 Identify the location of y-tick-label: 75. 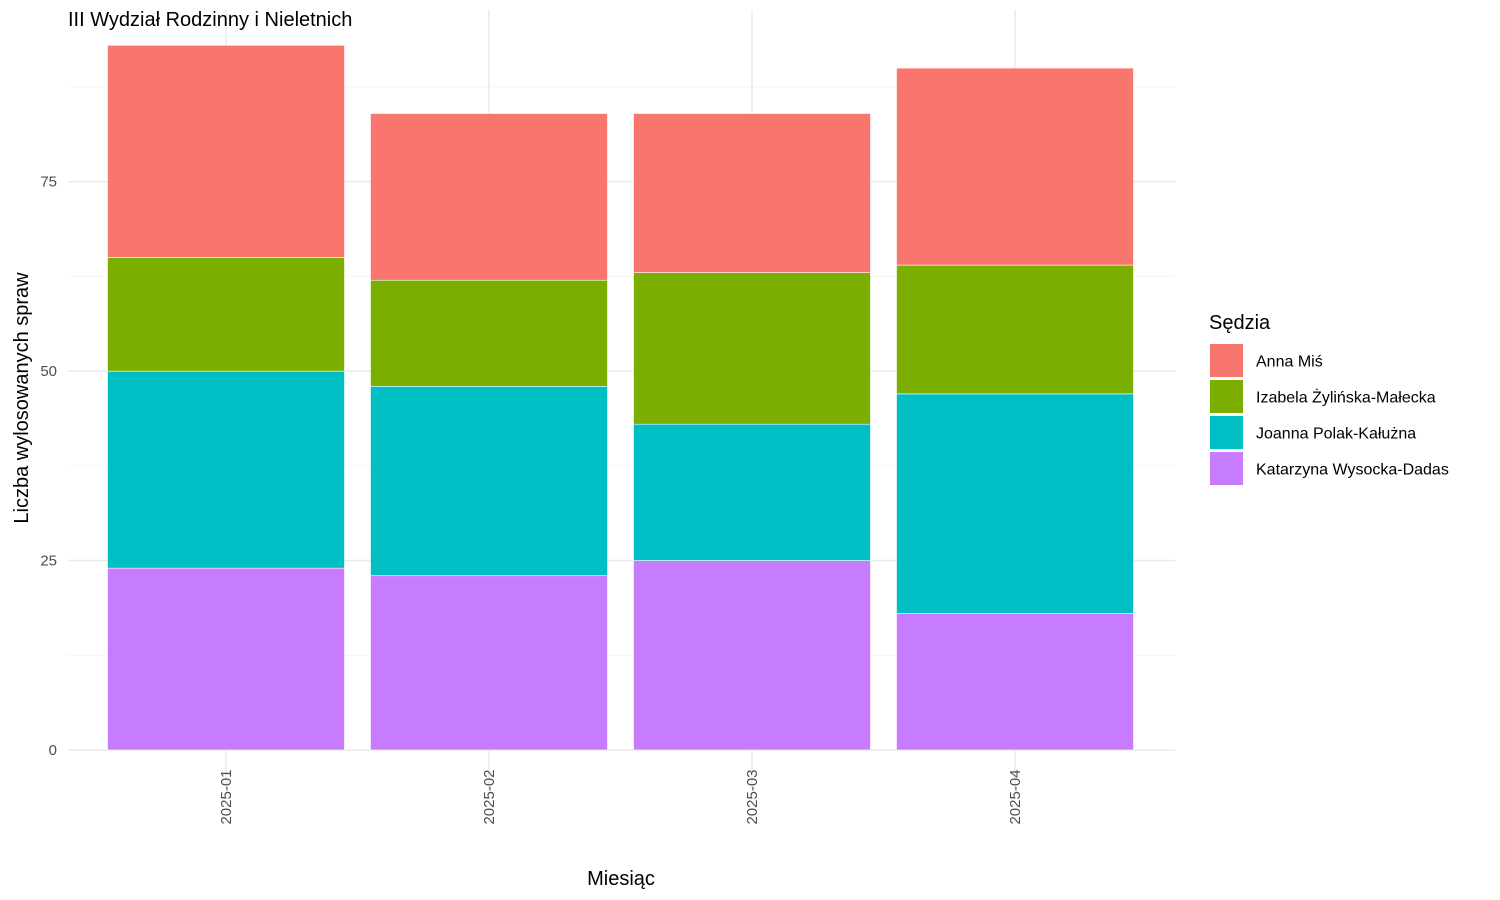
(48, 182).